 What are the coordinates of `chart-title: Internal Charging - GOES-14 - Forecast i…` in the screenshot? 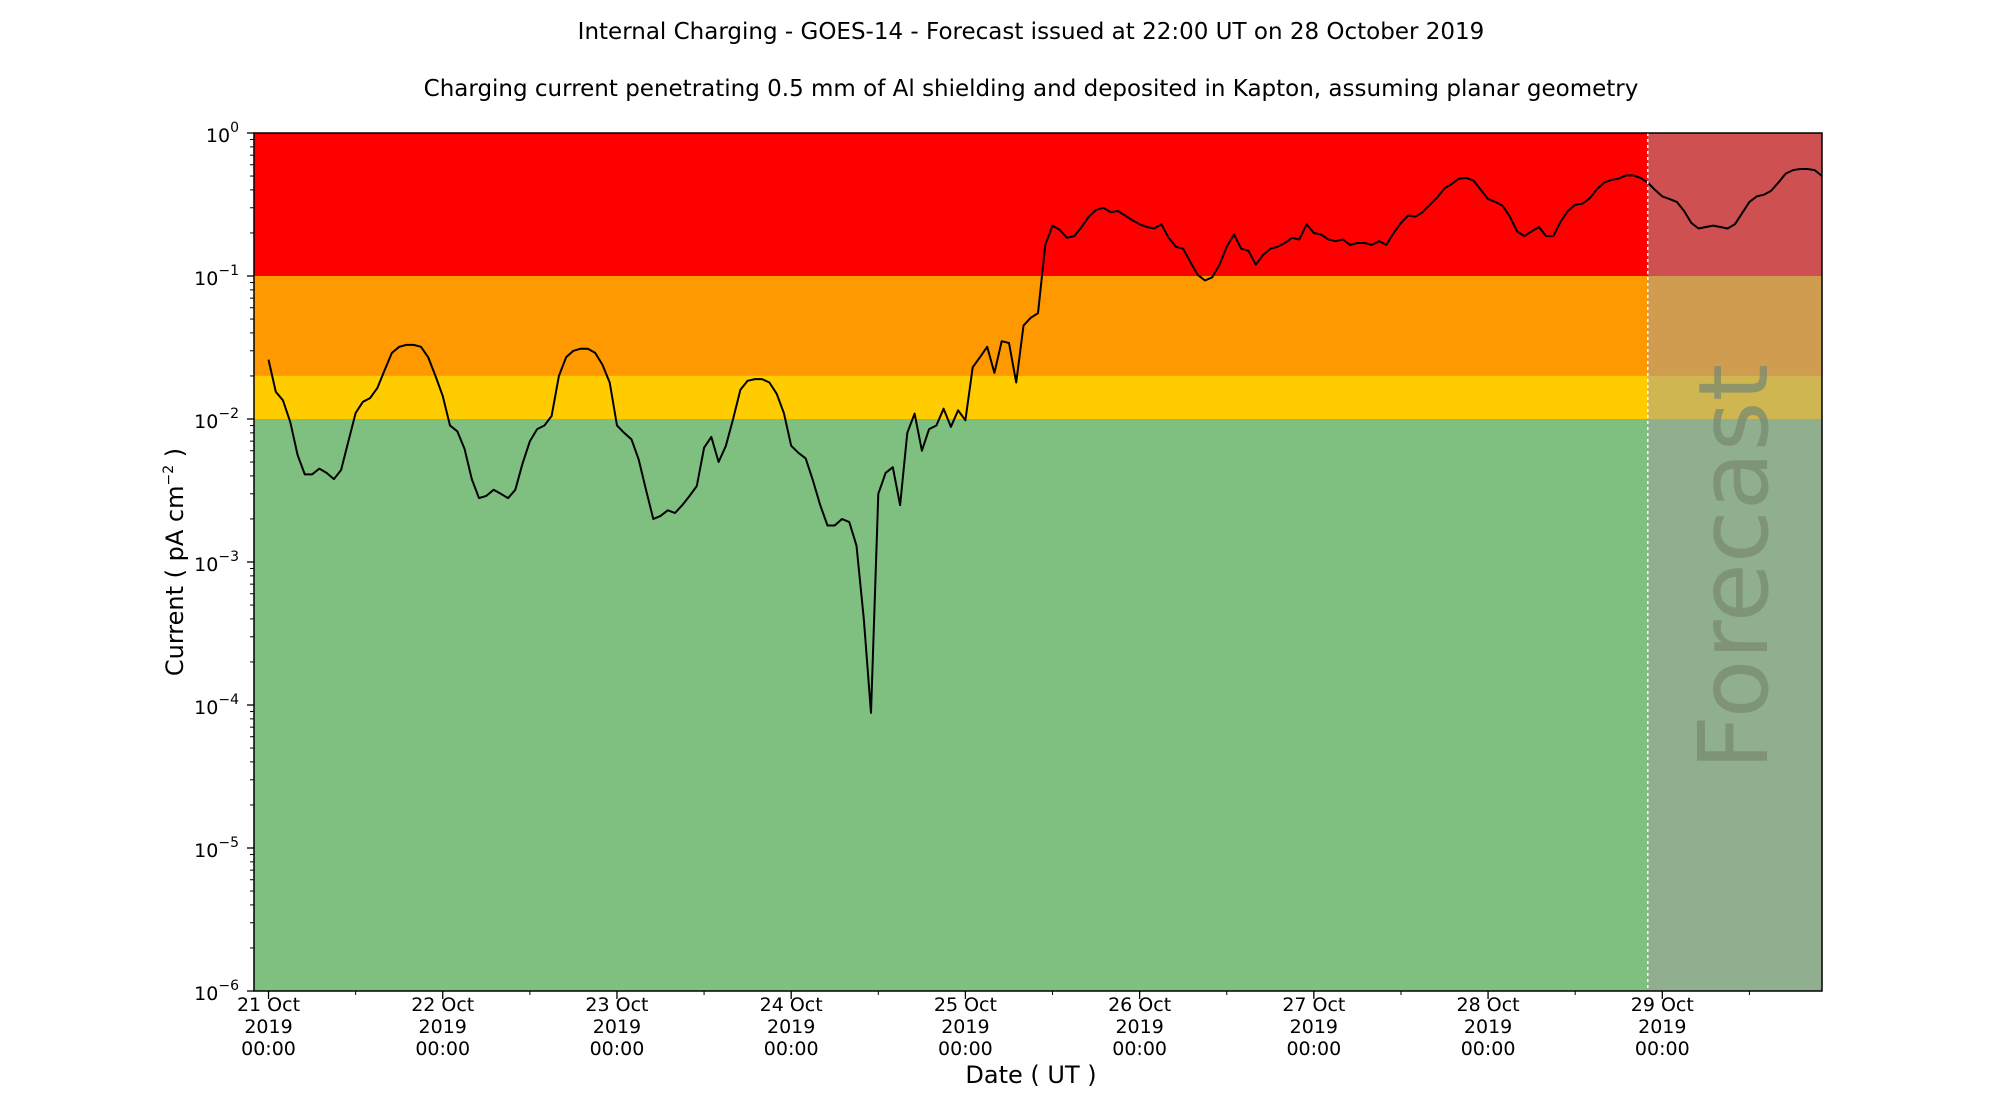 It's located at (1031, 32).